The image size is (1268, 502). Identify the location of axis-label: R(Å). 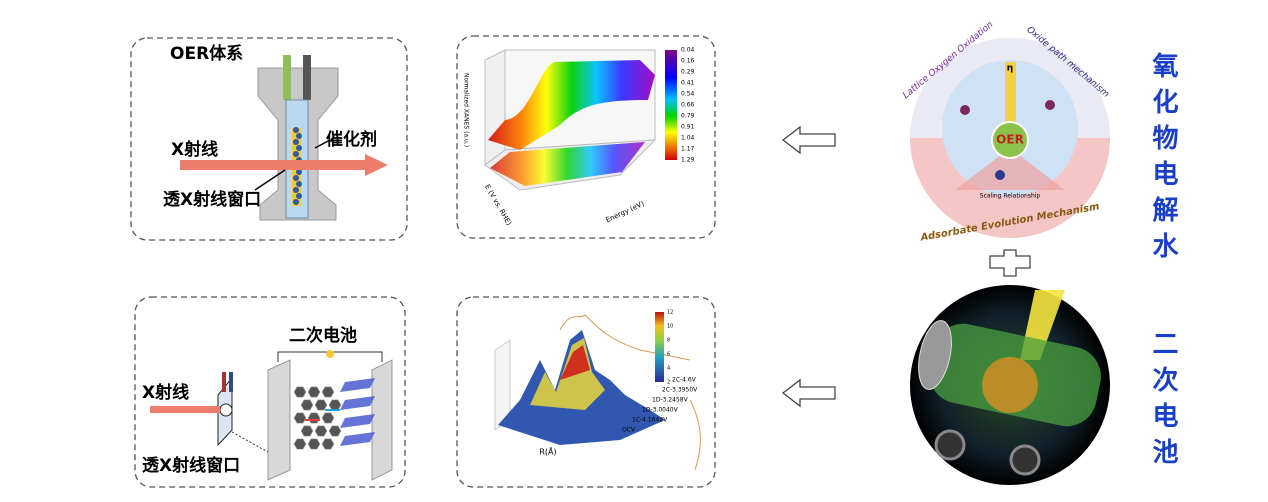
(547, 451).